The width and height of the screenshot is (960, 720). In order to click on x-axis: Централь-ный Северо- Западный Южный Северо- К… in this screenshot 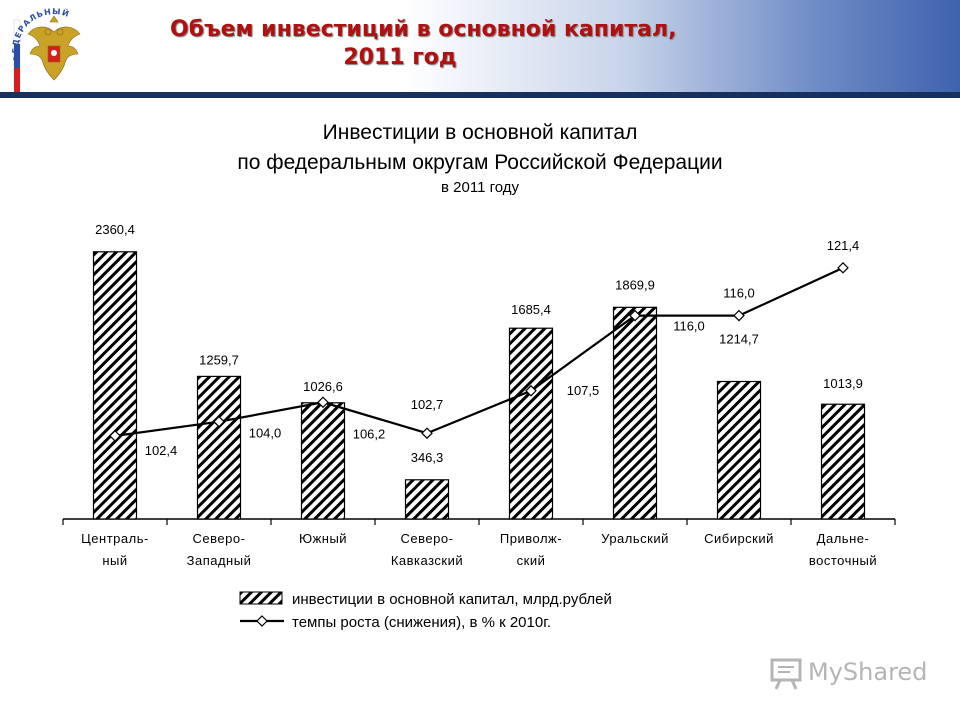, I will do `click(479, 543)`.